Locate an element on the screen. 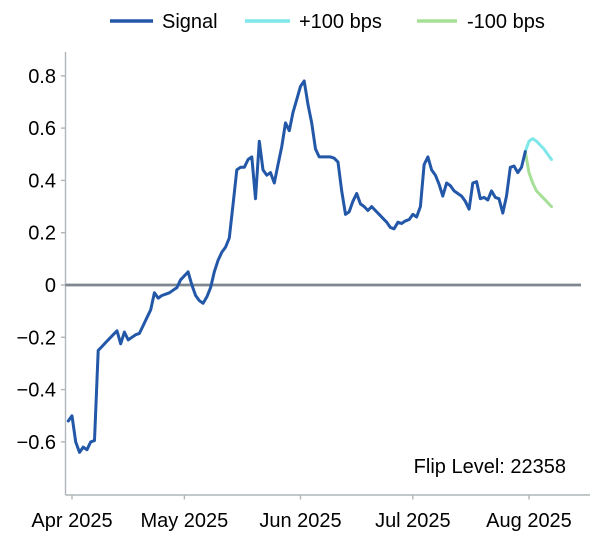 The width and height of the screenshot is (603, 540). x-axis: Apr 2025 May 2025 Jun 2025 Jul 2025 Aug 2025 is located at coordinates (301, 513).